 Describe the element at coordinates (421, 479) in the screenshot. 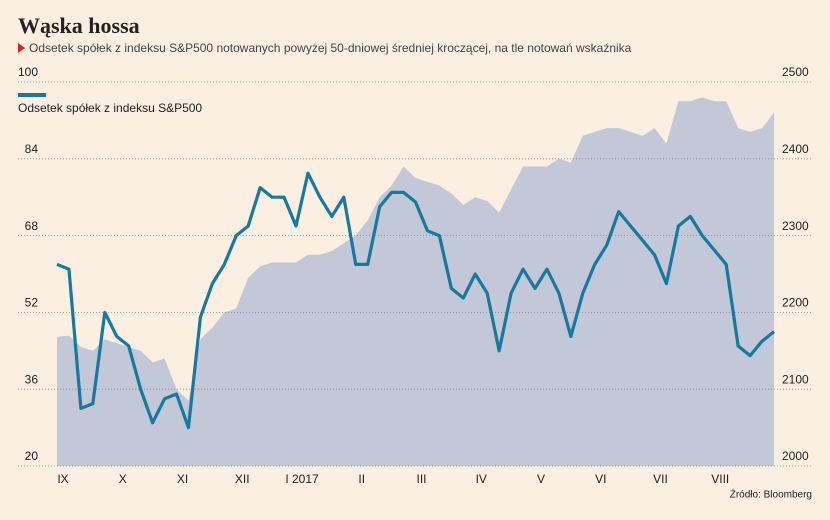

I see `x-tick-label: III` at that location.